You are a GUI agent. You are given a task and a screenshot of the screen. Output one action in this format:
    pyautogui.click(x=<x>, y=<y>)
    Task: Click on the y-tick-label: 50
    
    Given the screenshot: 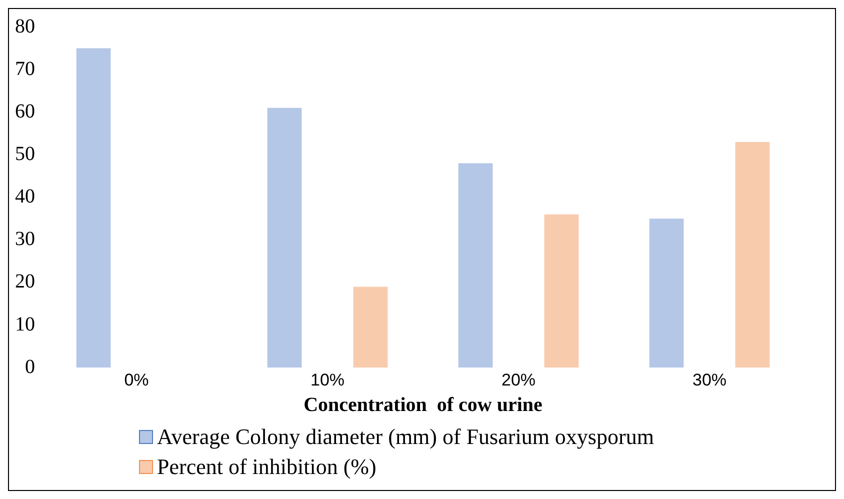 What is the action you would take?
    pyautogui.click(x=25, y=153)
    